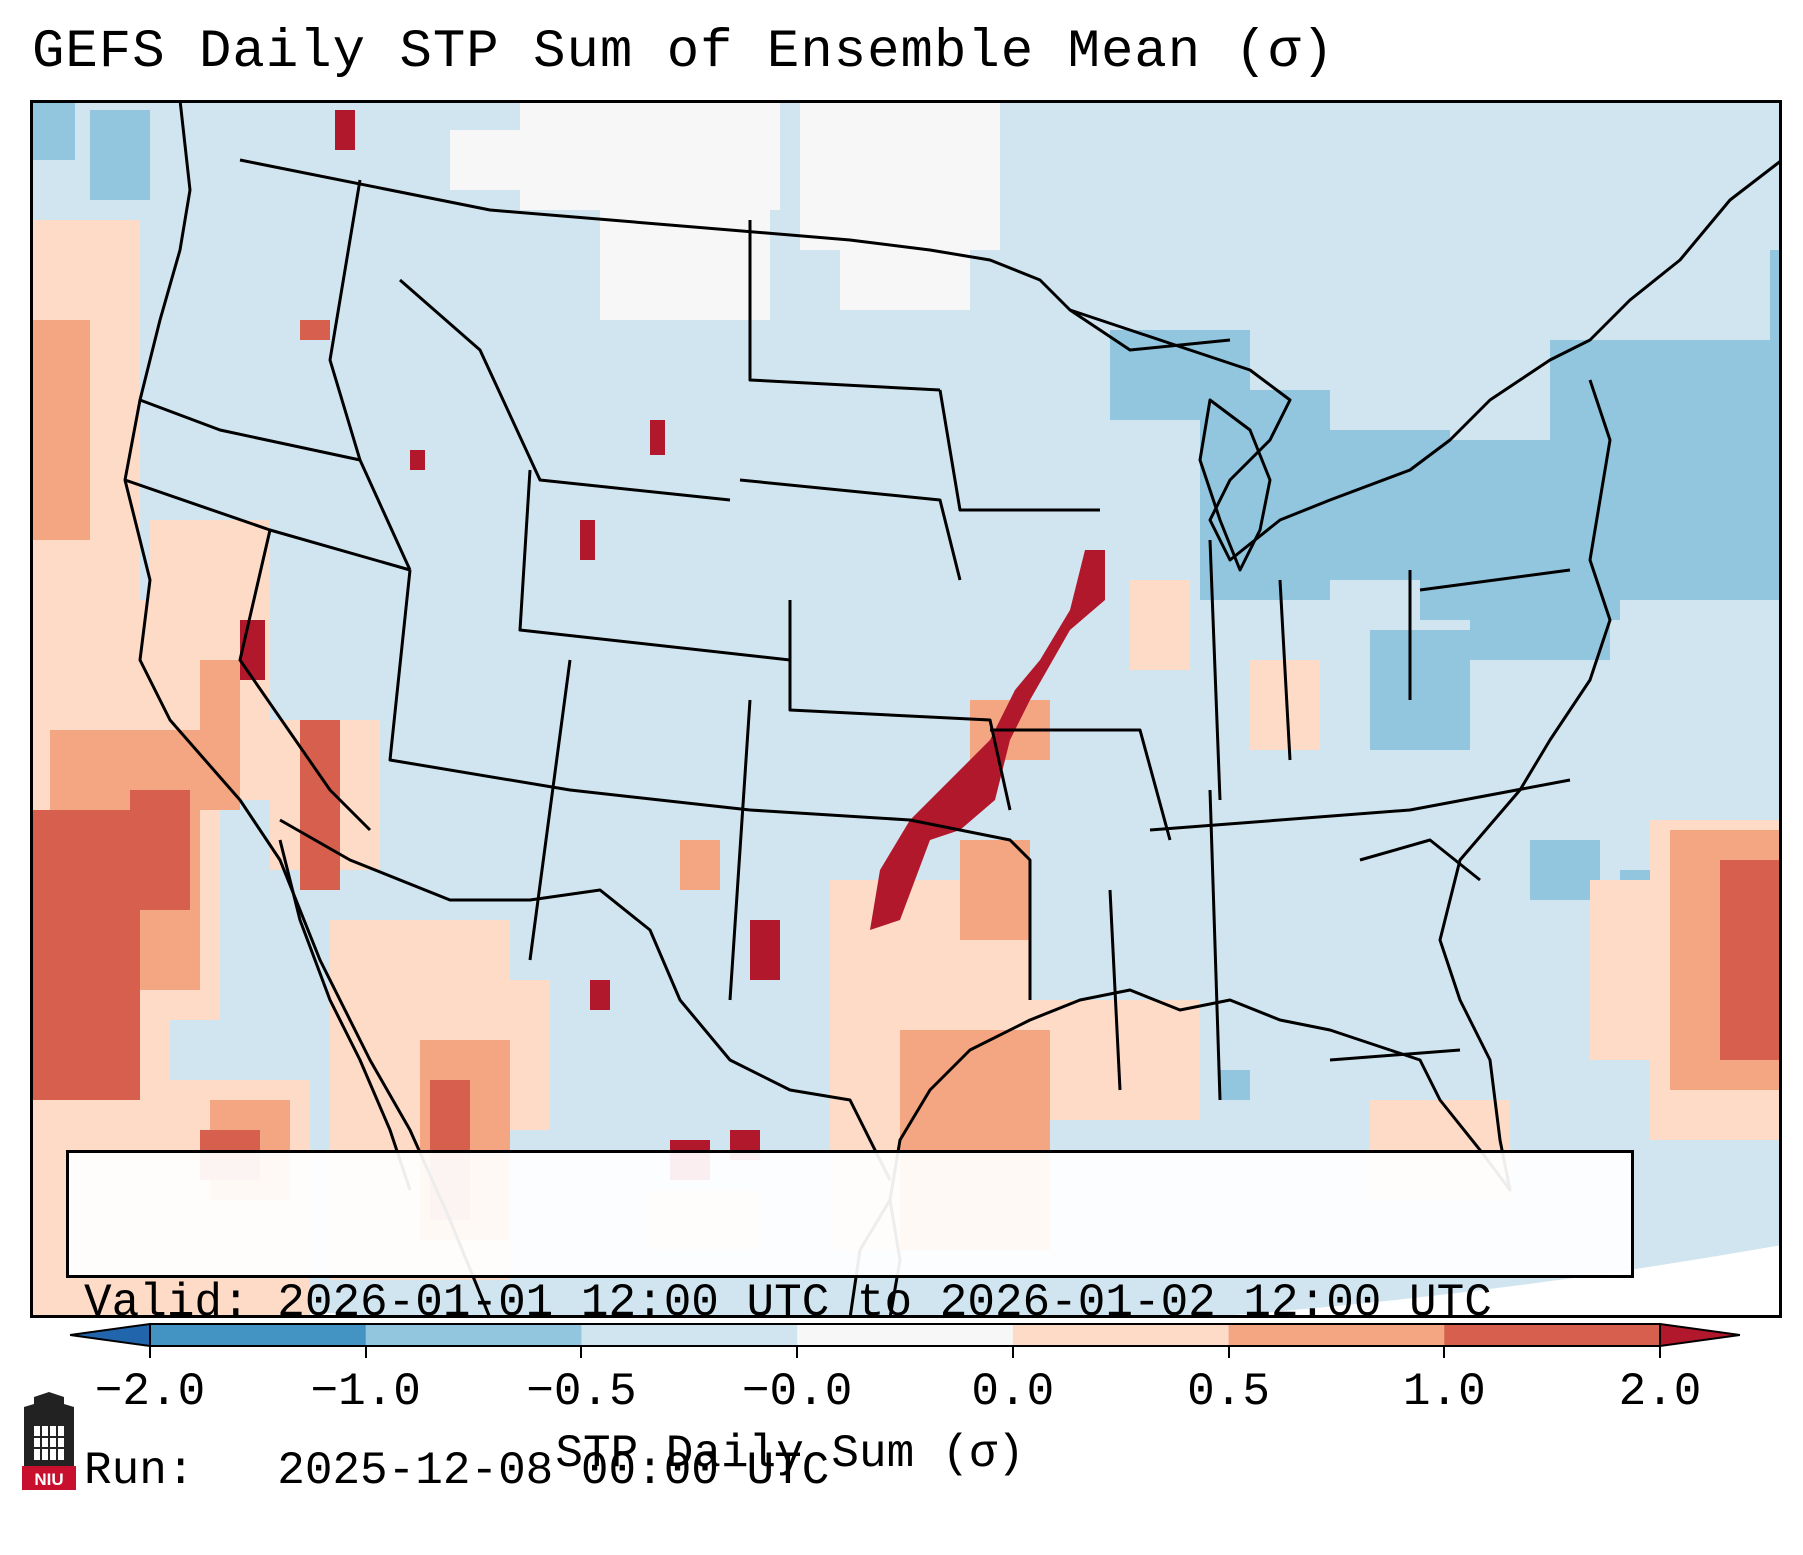 This screenshot has width=1803, height=1555. I want to click on state-line-tn-ky, so click(1360, 805).